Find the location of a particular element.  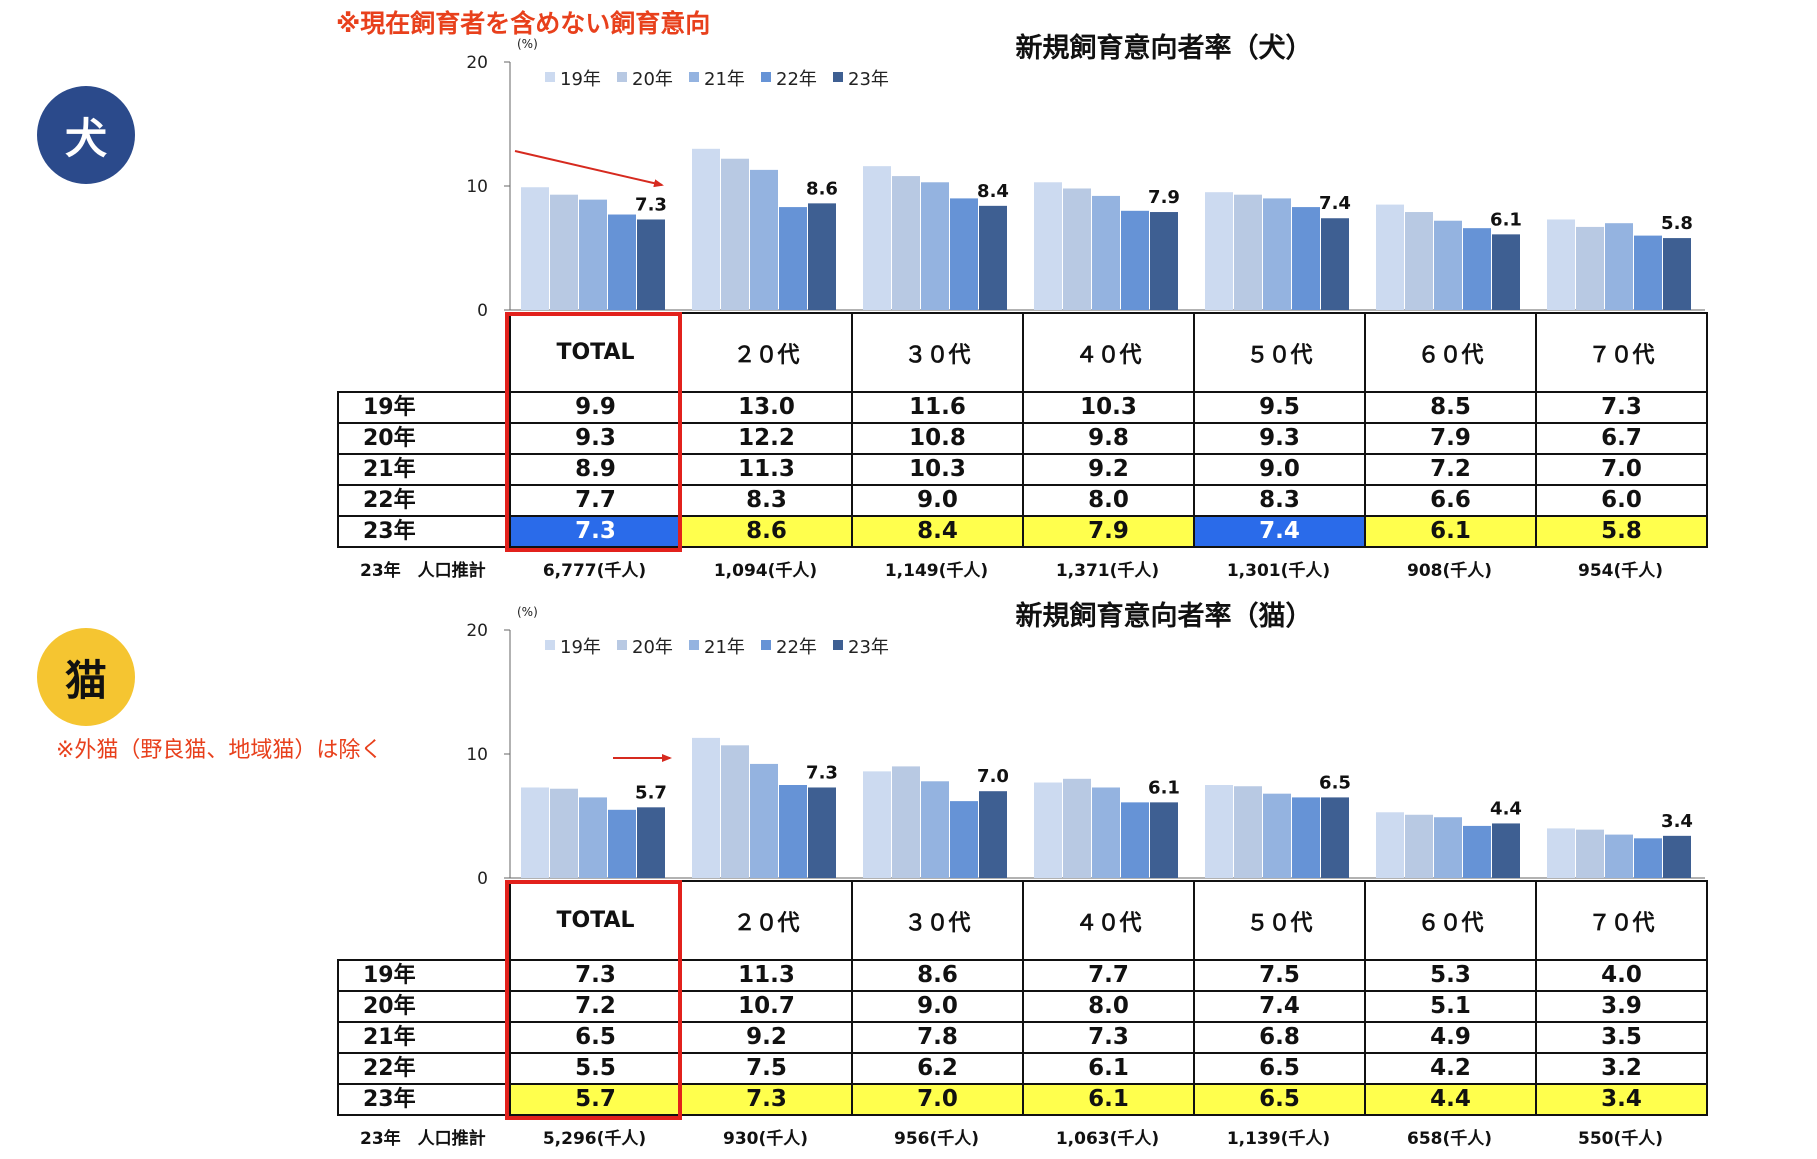

trend-arrow is located at coordinates (589, 169).